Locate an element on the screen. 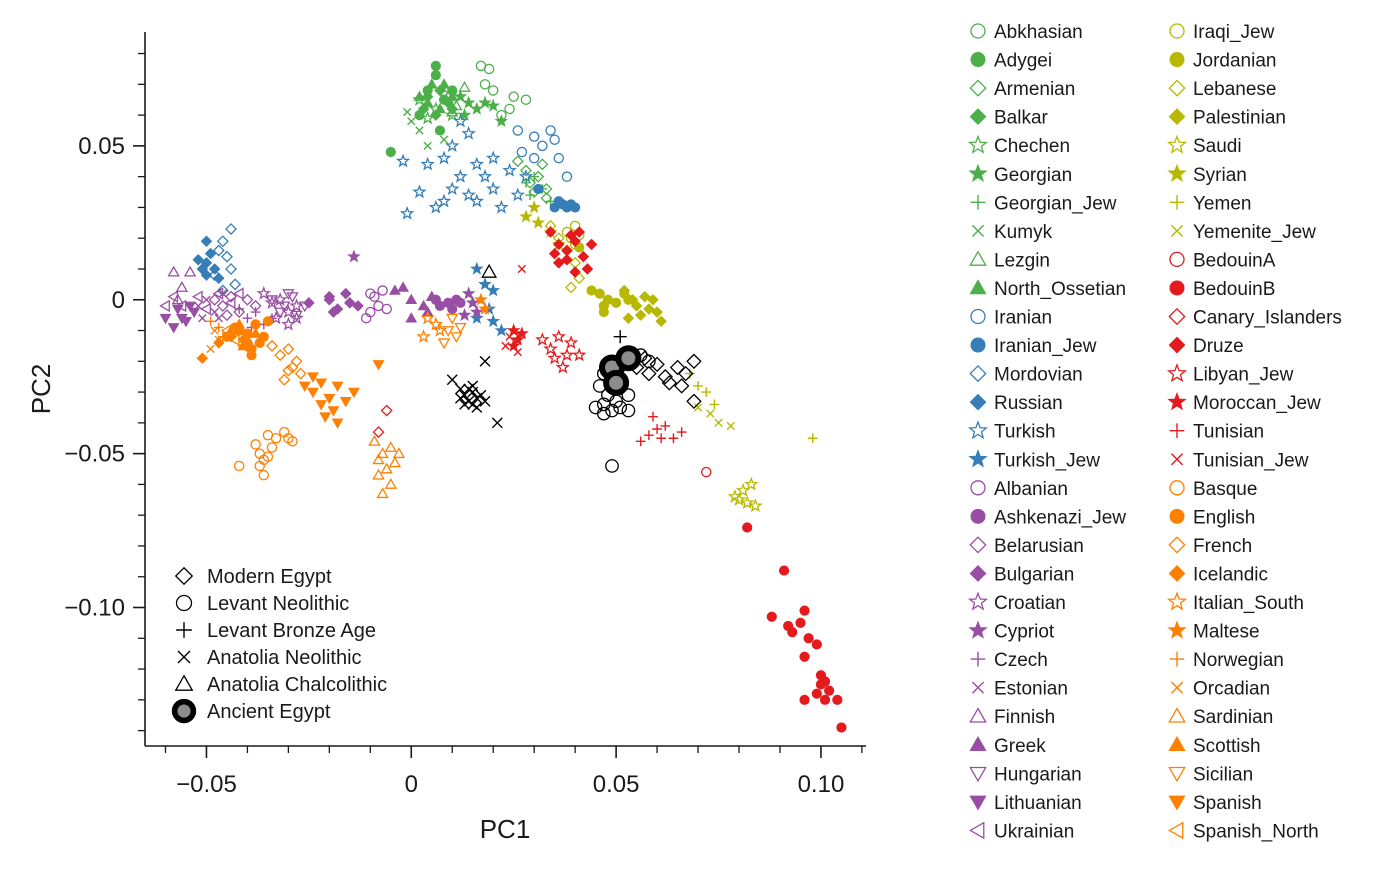 The height and width of the screenshot is (870, 1400). legend-label: Balkar is located at coordinates (1021, 118).